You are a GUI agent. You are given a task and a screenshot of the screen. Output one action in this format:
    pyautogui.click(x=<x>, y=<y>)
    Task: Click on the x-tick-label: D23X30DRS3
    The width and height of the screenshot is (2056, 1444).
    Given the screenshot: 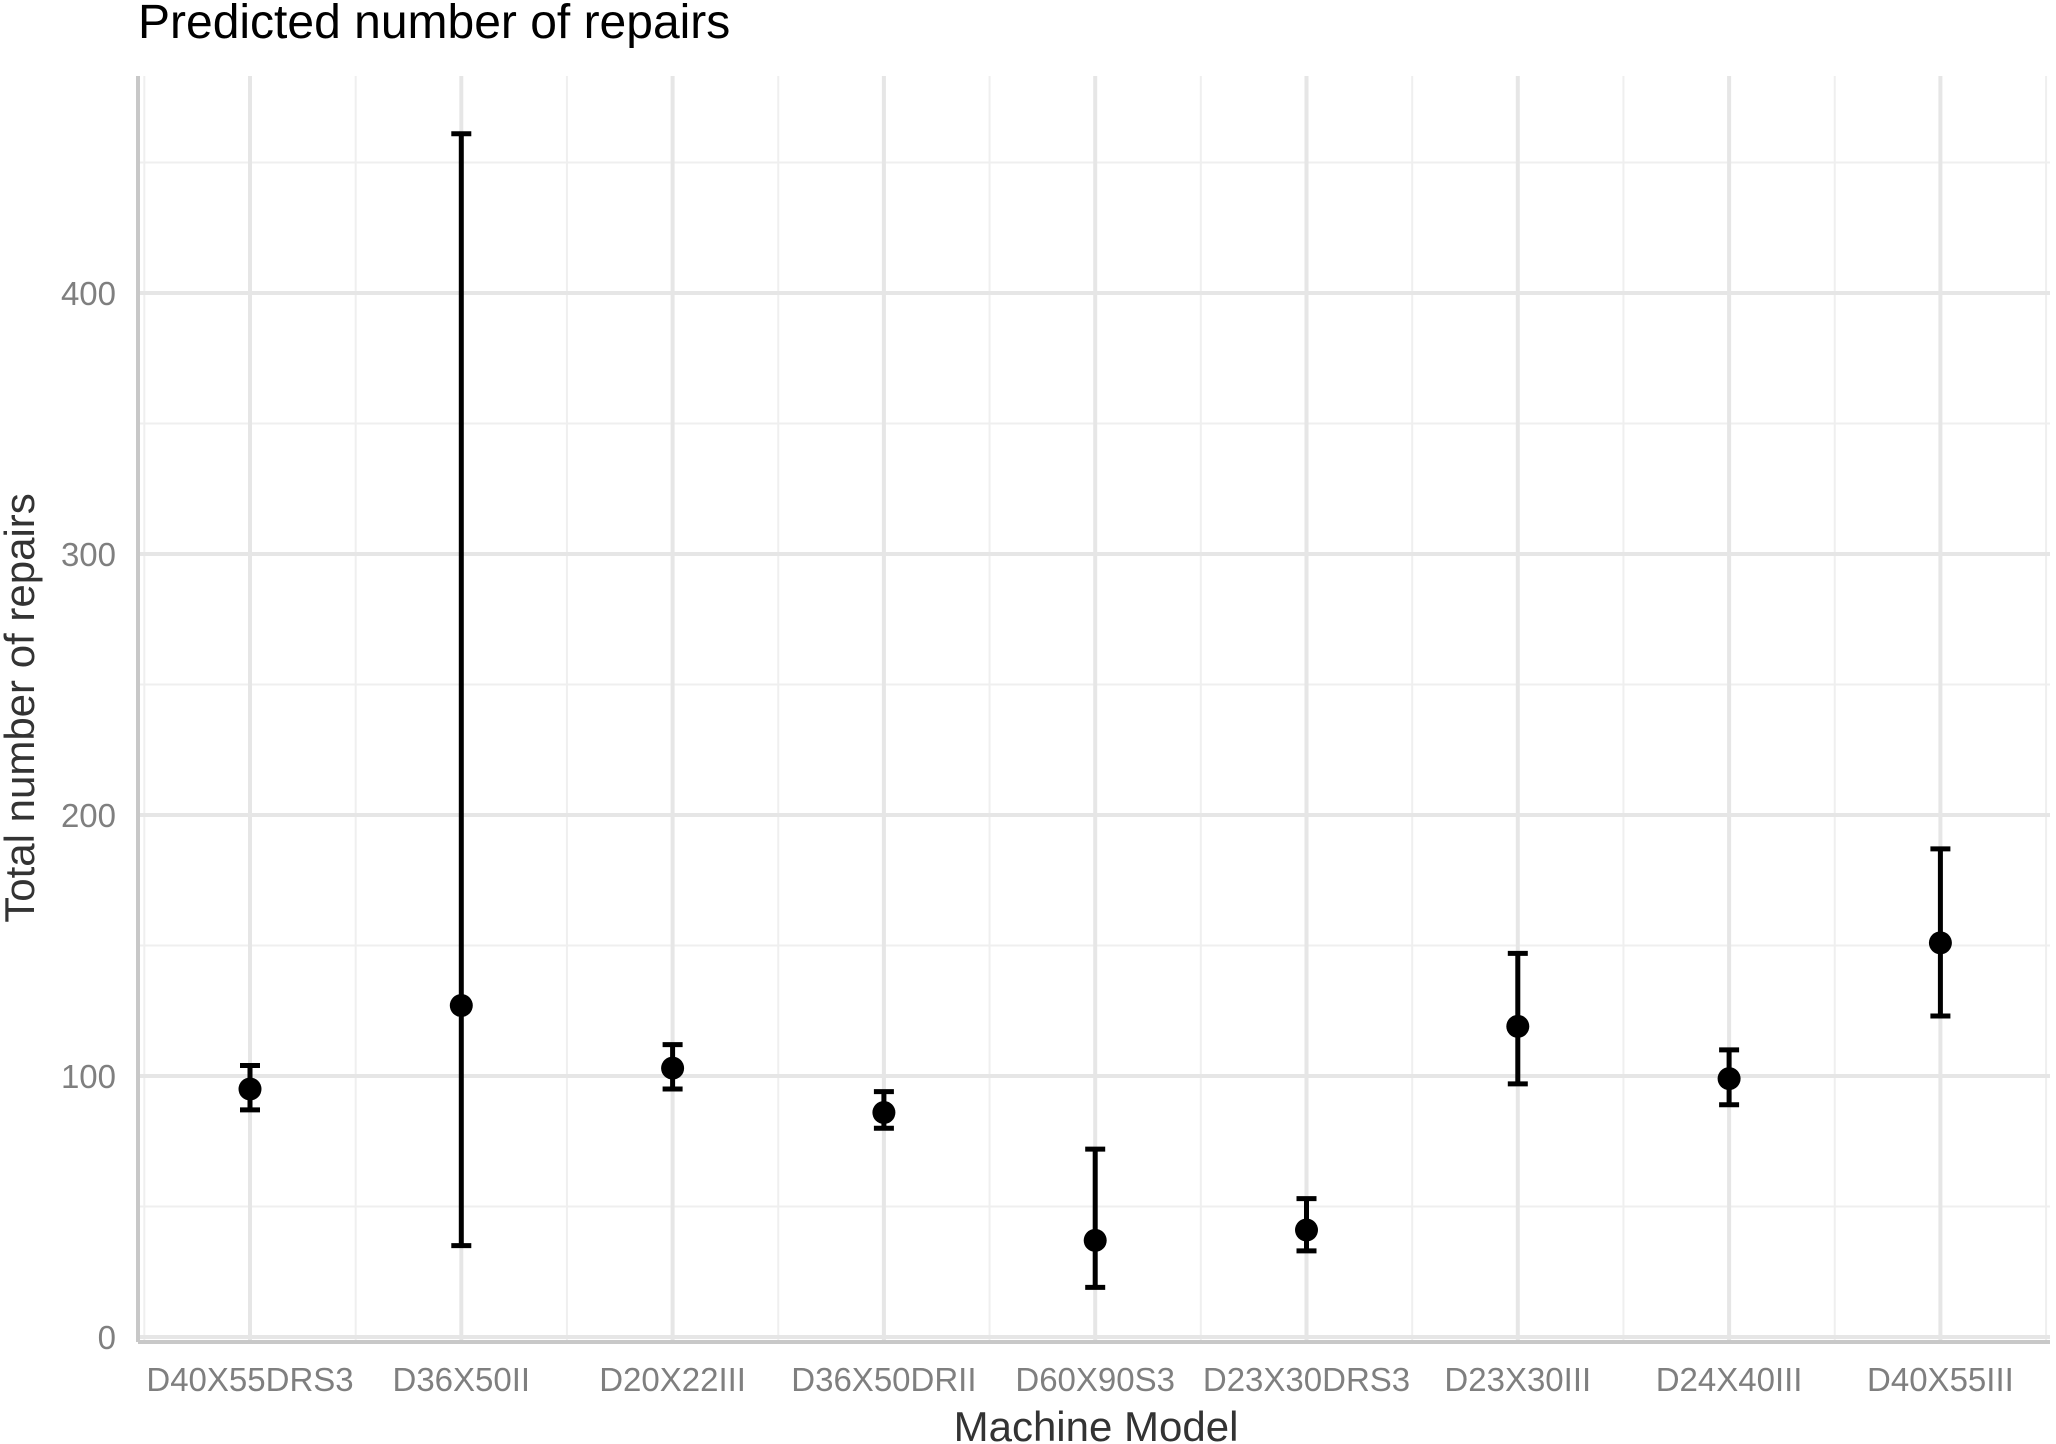 What is the action you would take?
    pyautogui.click(x=1306, y=1379)
    